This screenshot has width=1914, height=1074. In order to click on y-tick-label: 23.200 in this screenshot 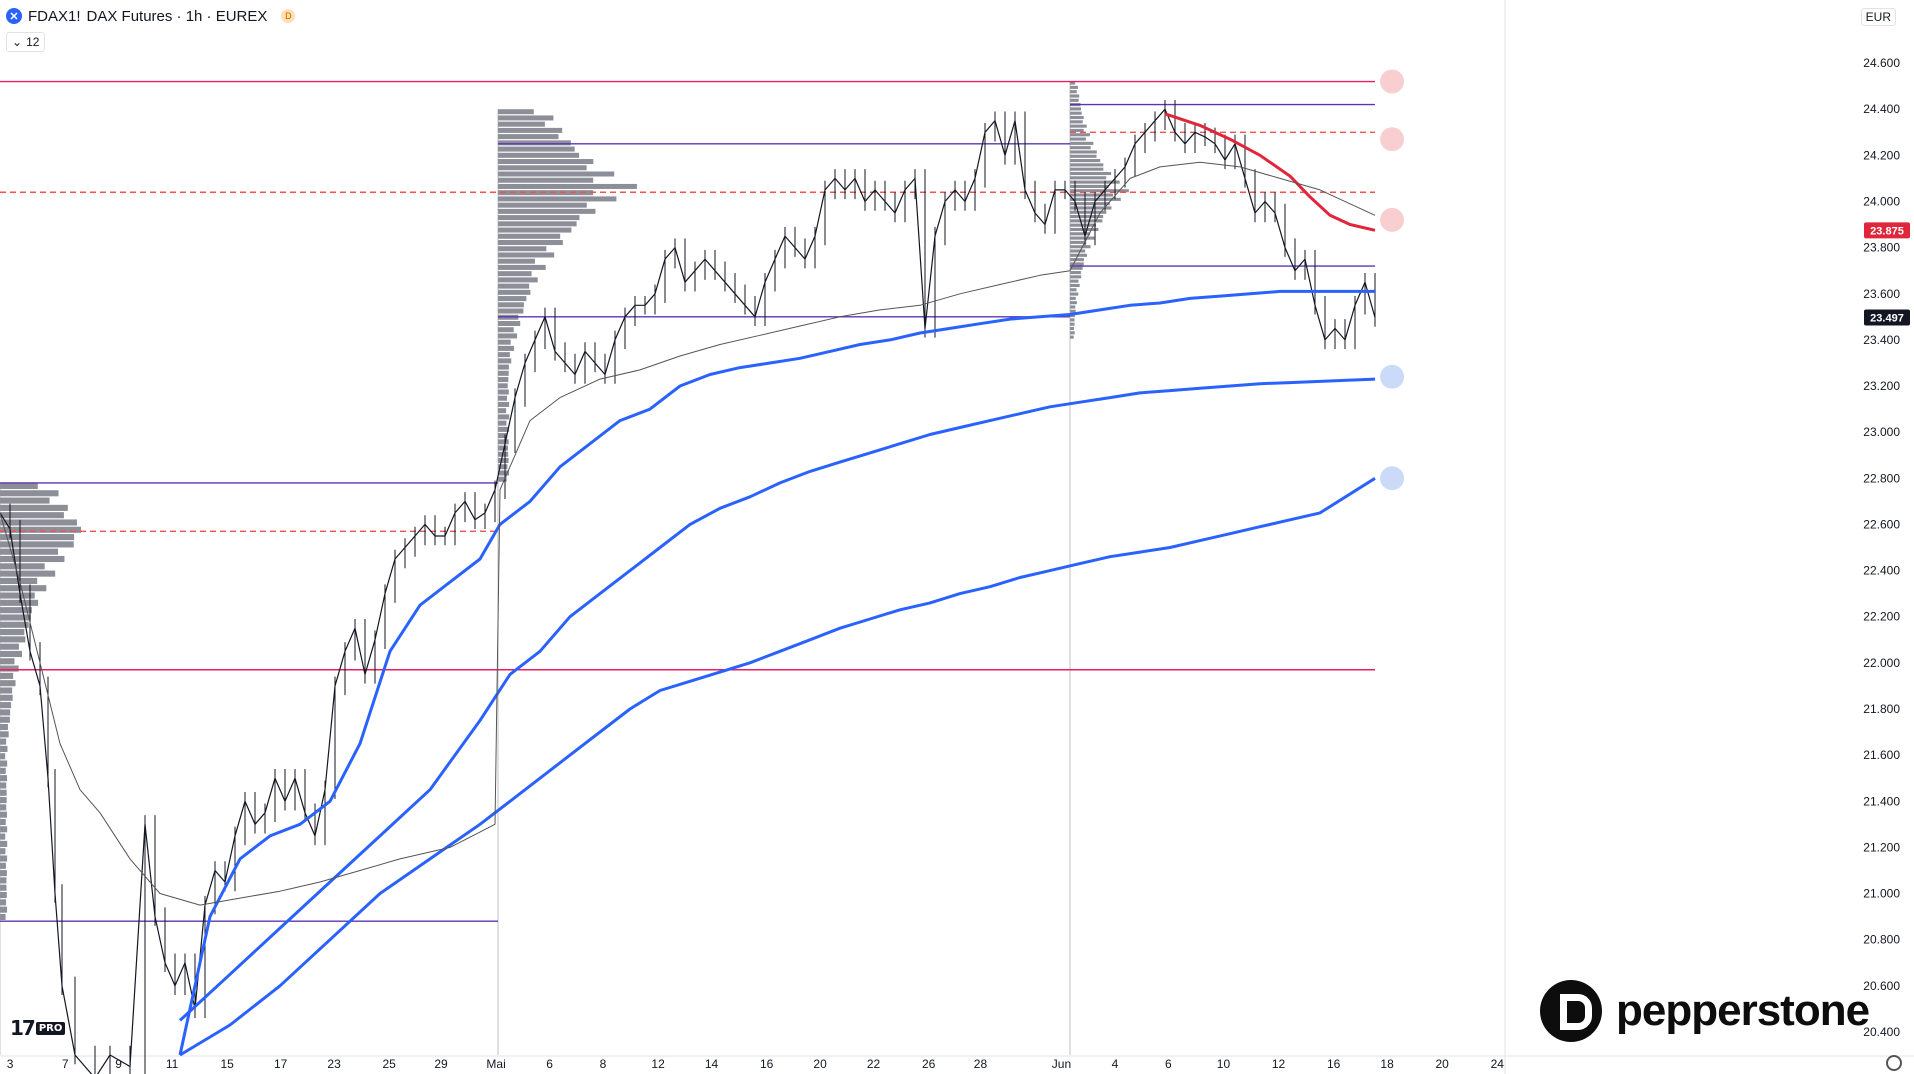, I will do `click(1881, 386)`.